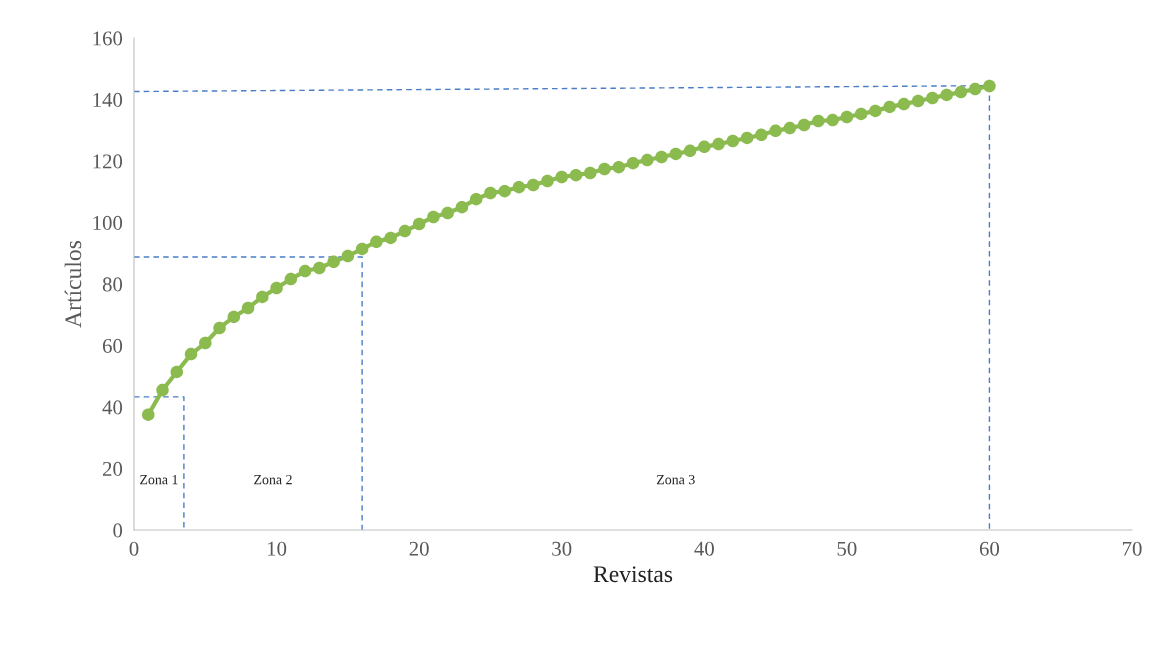  I want to click on y-tick-label: 160, so click(108, 38).